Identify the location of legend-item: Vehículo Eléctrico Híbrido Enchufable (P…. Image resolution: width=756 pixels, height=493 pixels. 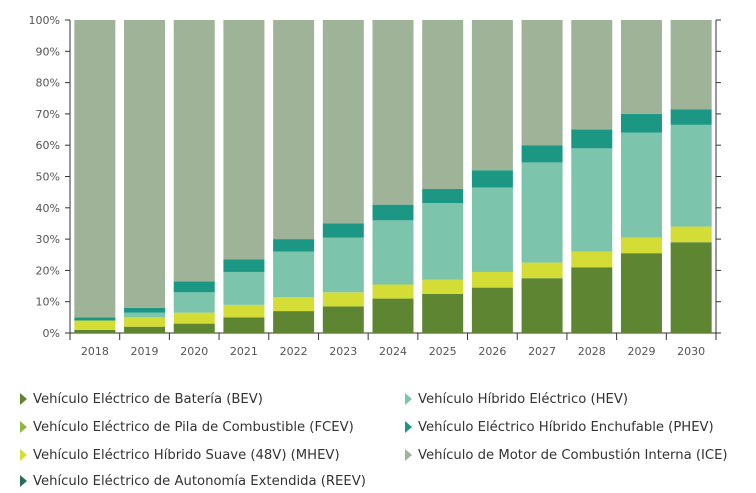
(559, 427).